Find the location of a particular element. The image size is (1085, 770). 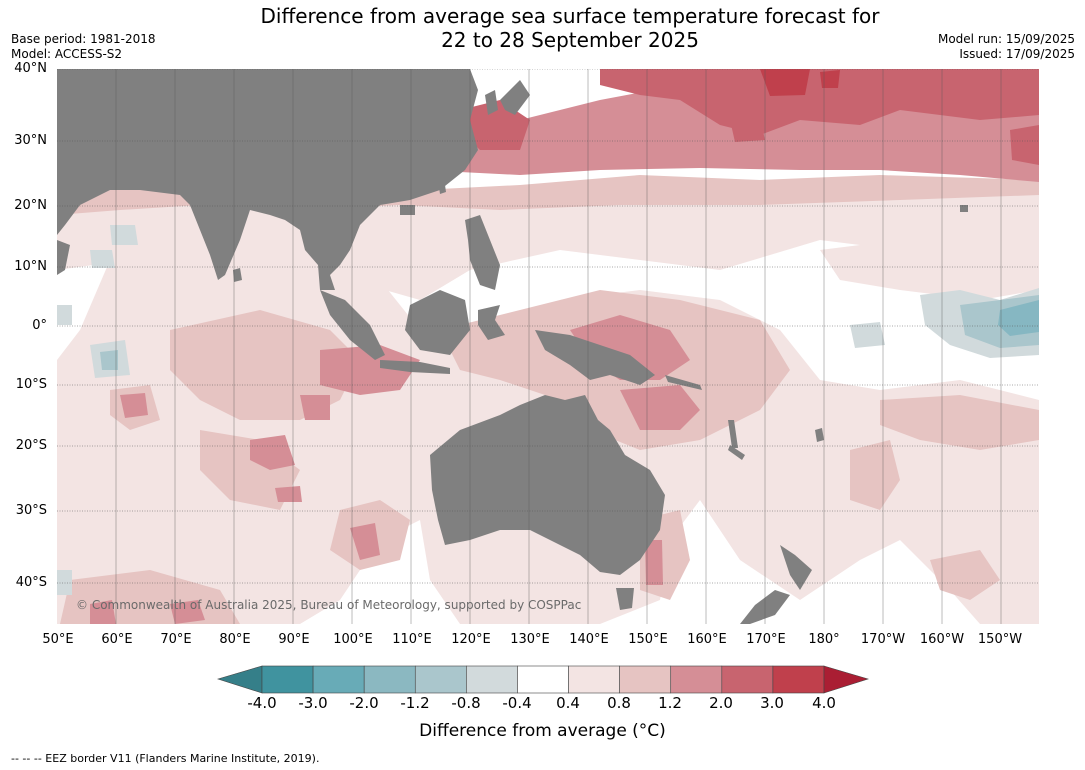

lon-label: 90°E is located at coordinates (294, 639).